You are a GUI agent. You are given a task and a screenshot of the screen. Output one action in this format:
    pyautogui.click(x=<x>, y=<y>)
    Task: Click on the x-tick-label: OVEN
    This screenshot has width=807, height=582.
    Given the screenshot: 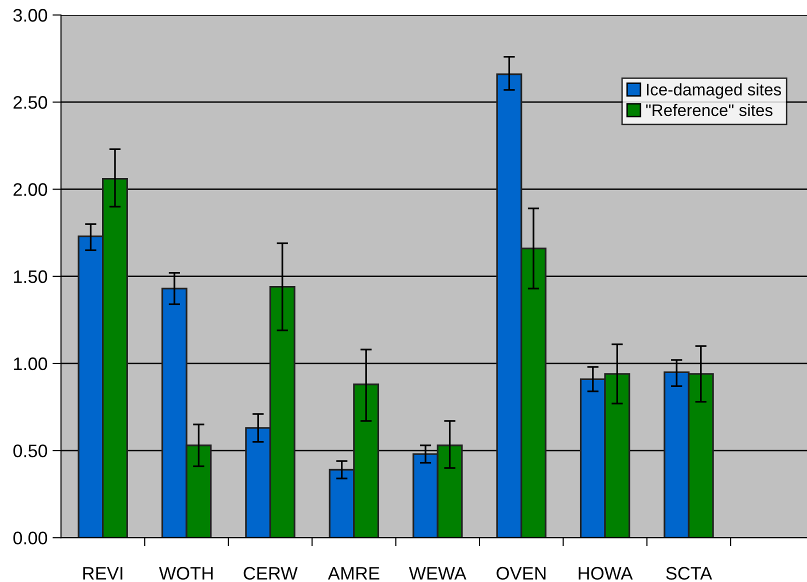 What is the action you would take?
    pyautogui.click(x=521, y=573)
    